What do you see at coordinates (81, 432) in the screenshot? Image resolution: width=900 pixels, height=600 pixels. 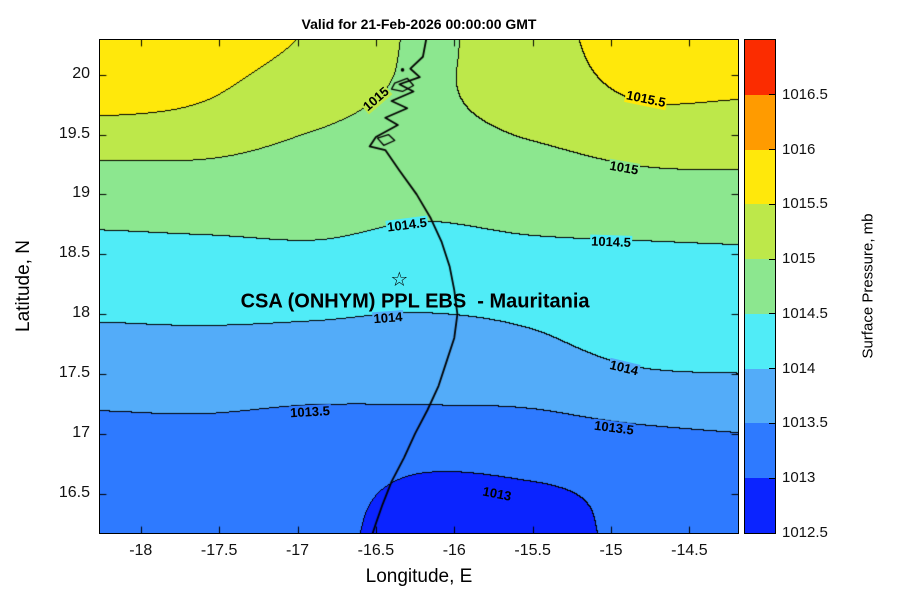 I see `y-tick-label: 17` at bounding box center [81, 432].